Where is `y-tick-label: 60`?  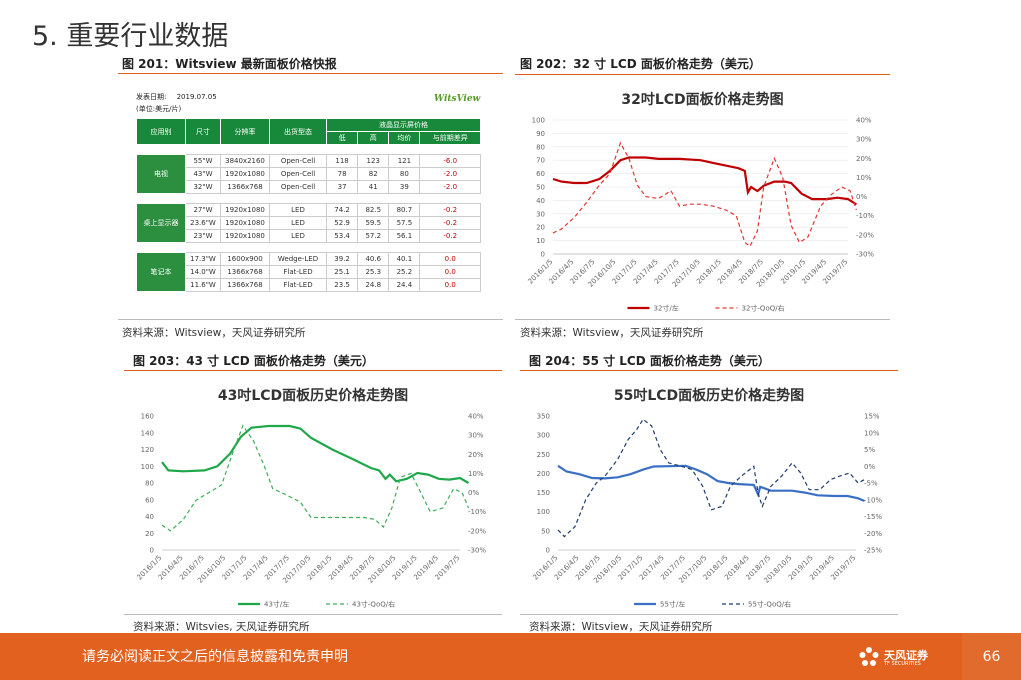
y-tick-label: 60 is located at coordinates (149, 500).